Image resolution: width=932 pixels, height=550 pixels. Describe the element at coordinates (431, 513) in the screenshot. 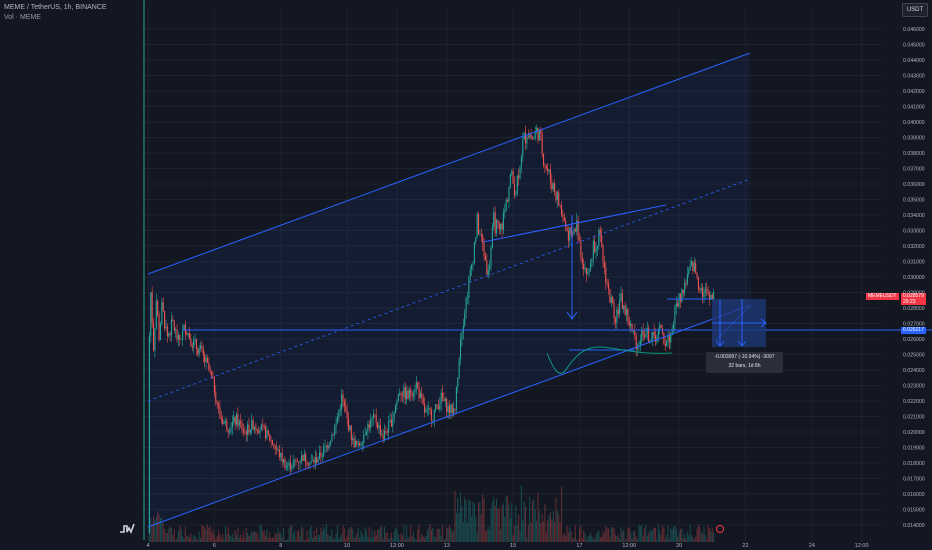

I see `volume-bars` at that location.